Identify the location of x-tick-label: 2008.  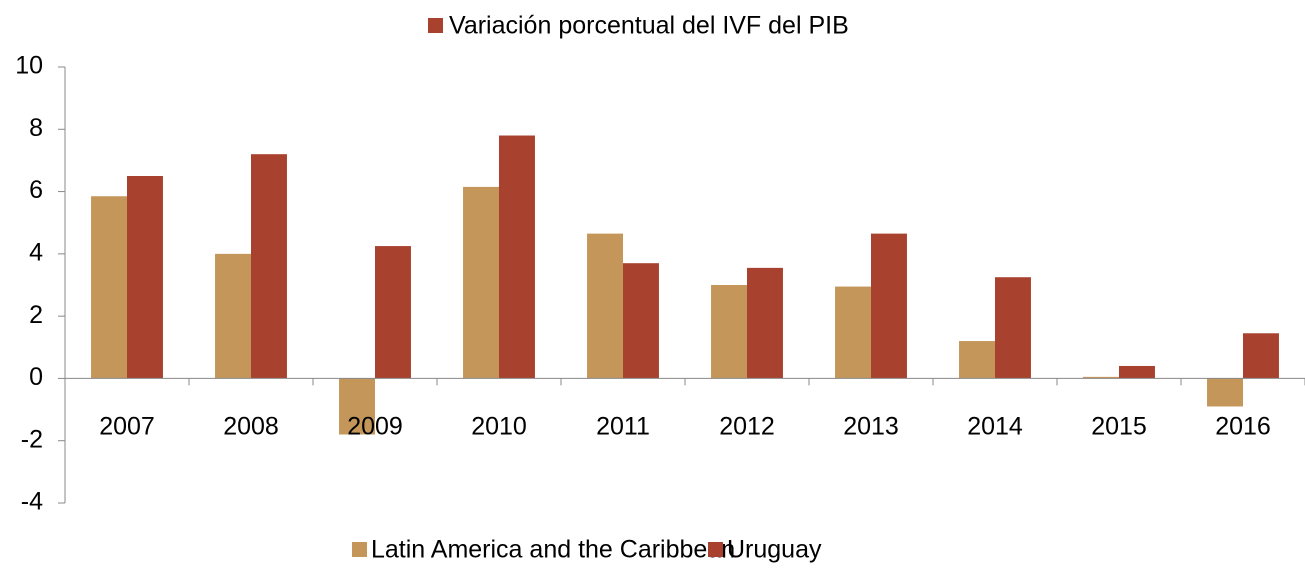
(251, 427).